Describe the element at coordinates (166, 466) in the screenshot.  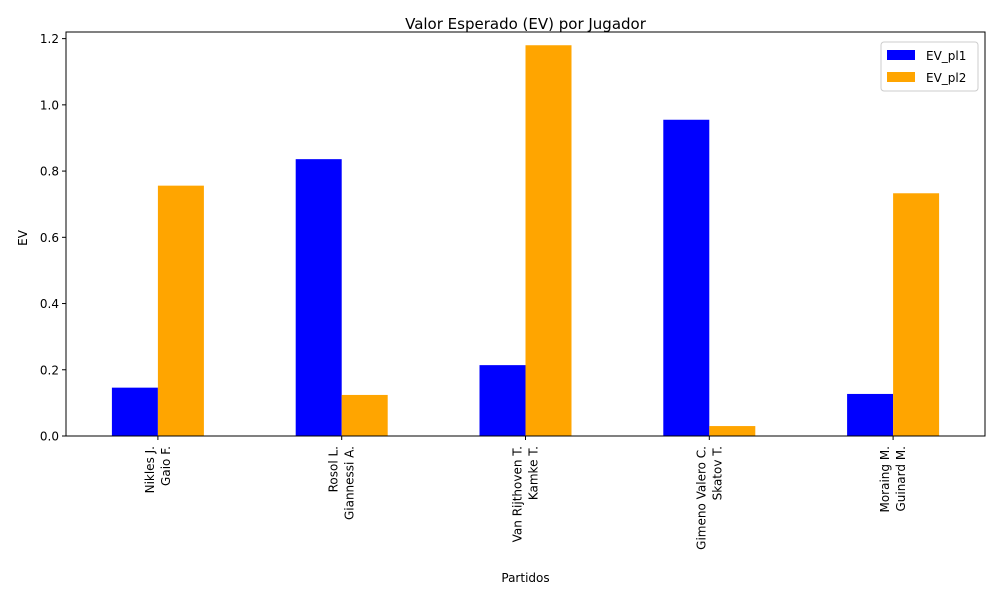
I see `x-tick-label-line: Gaio F.` at that location.